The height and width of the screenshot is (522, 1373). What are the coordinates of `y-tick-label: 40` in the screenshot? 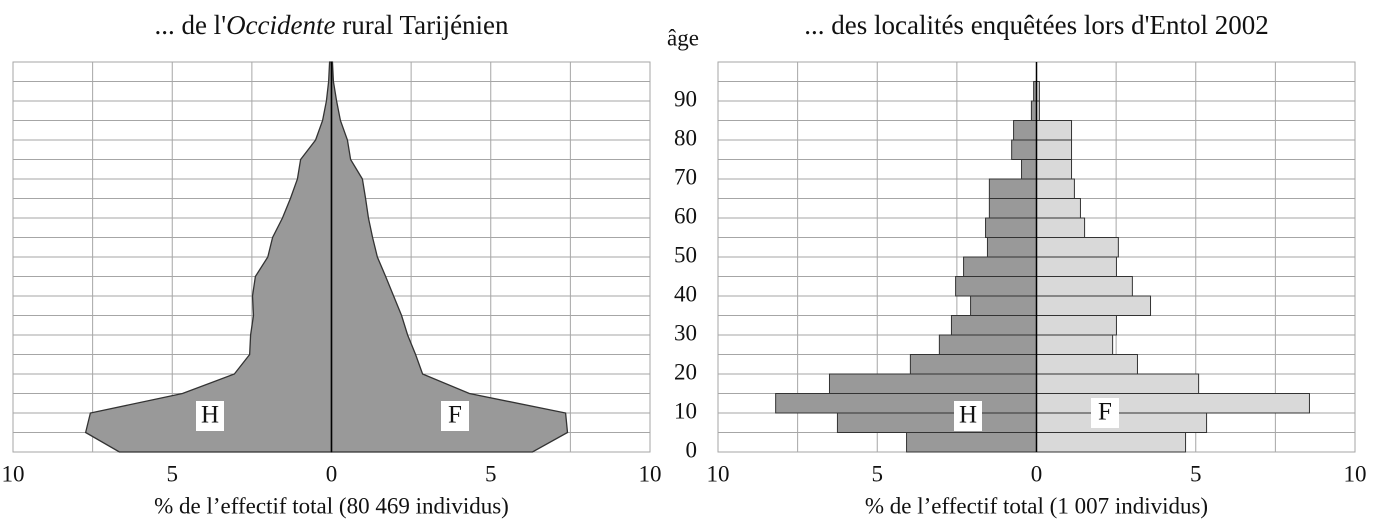 It's located at (685, 293).